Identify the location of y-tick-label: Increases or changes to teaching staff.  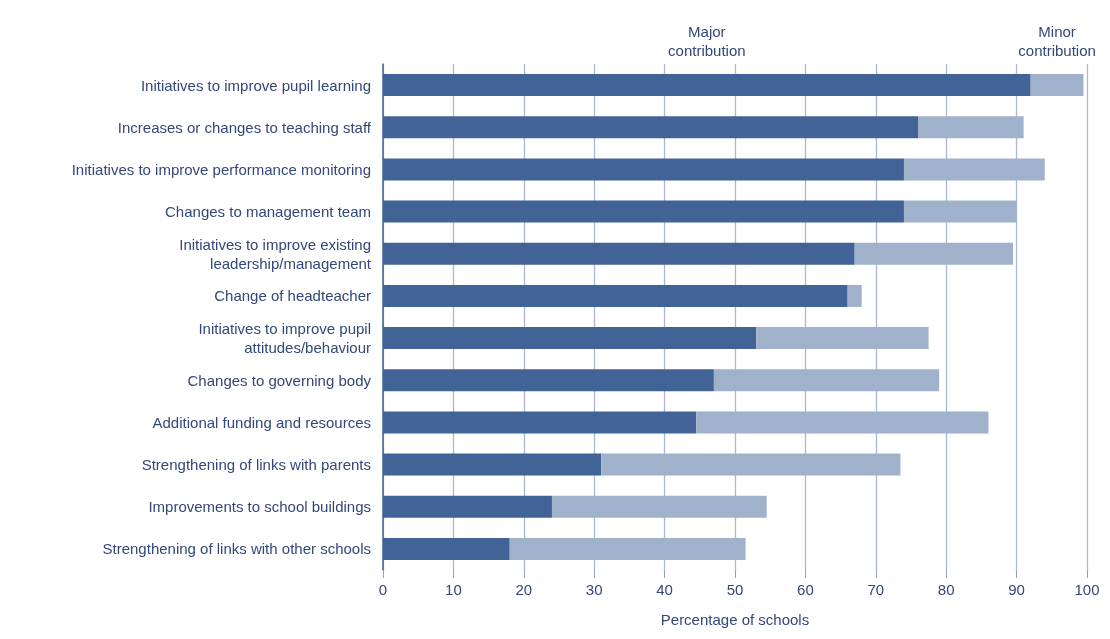
(244, 127).